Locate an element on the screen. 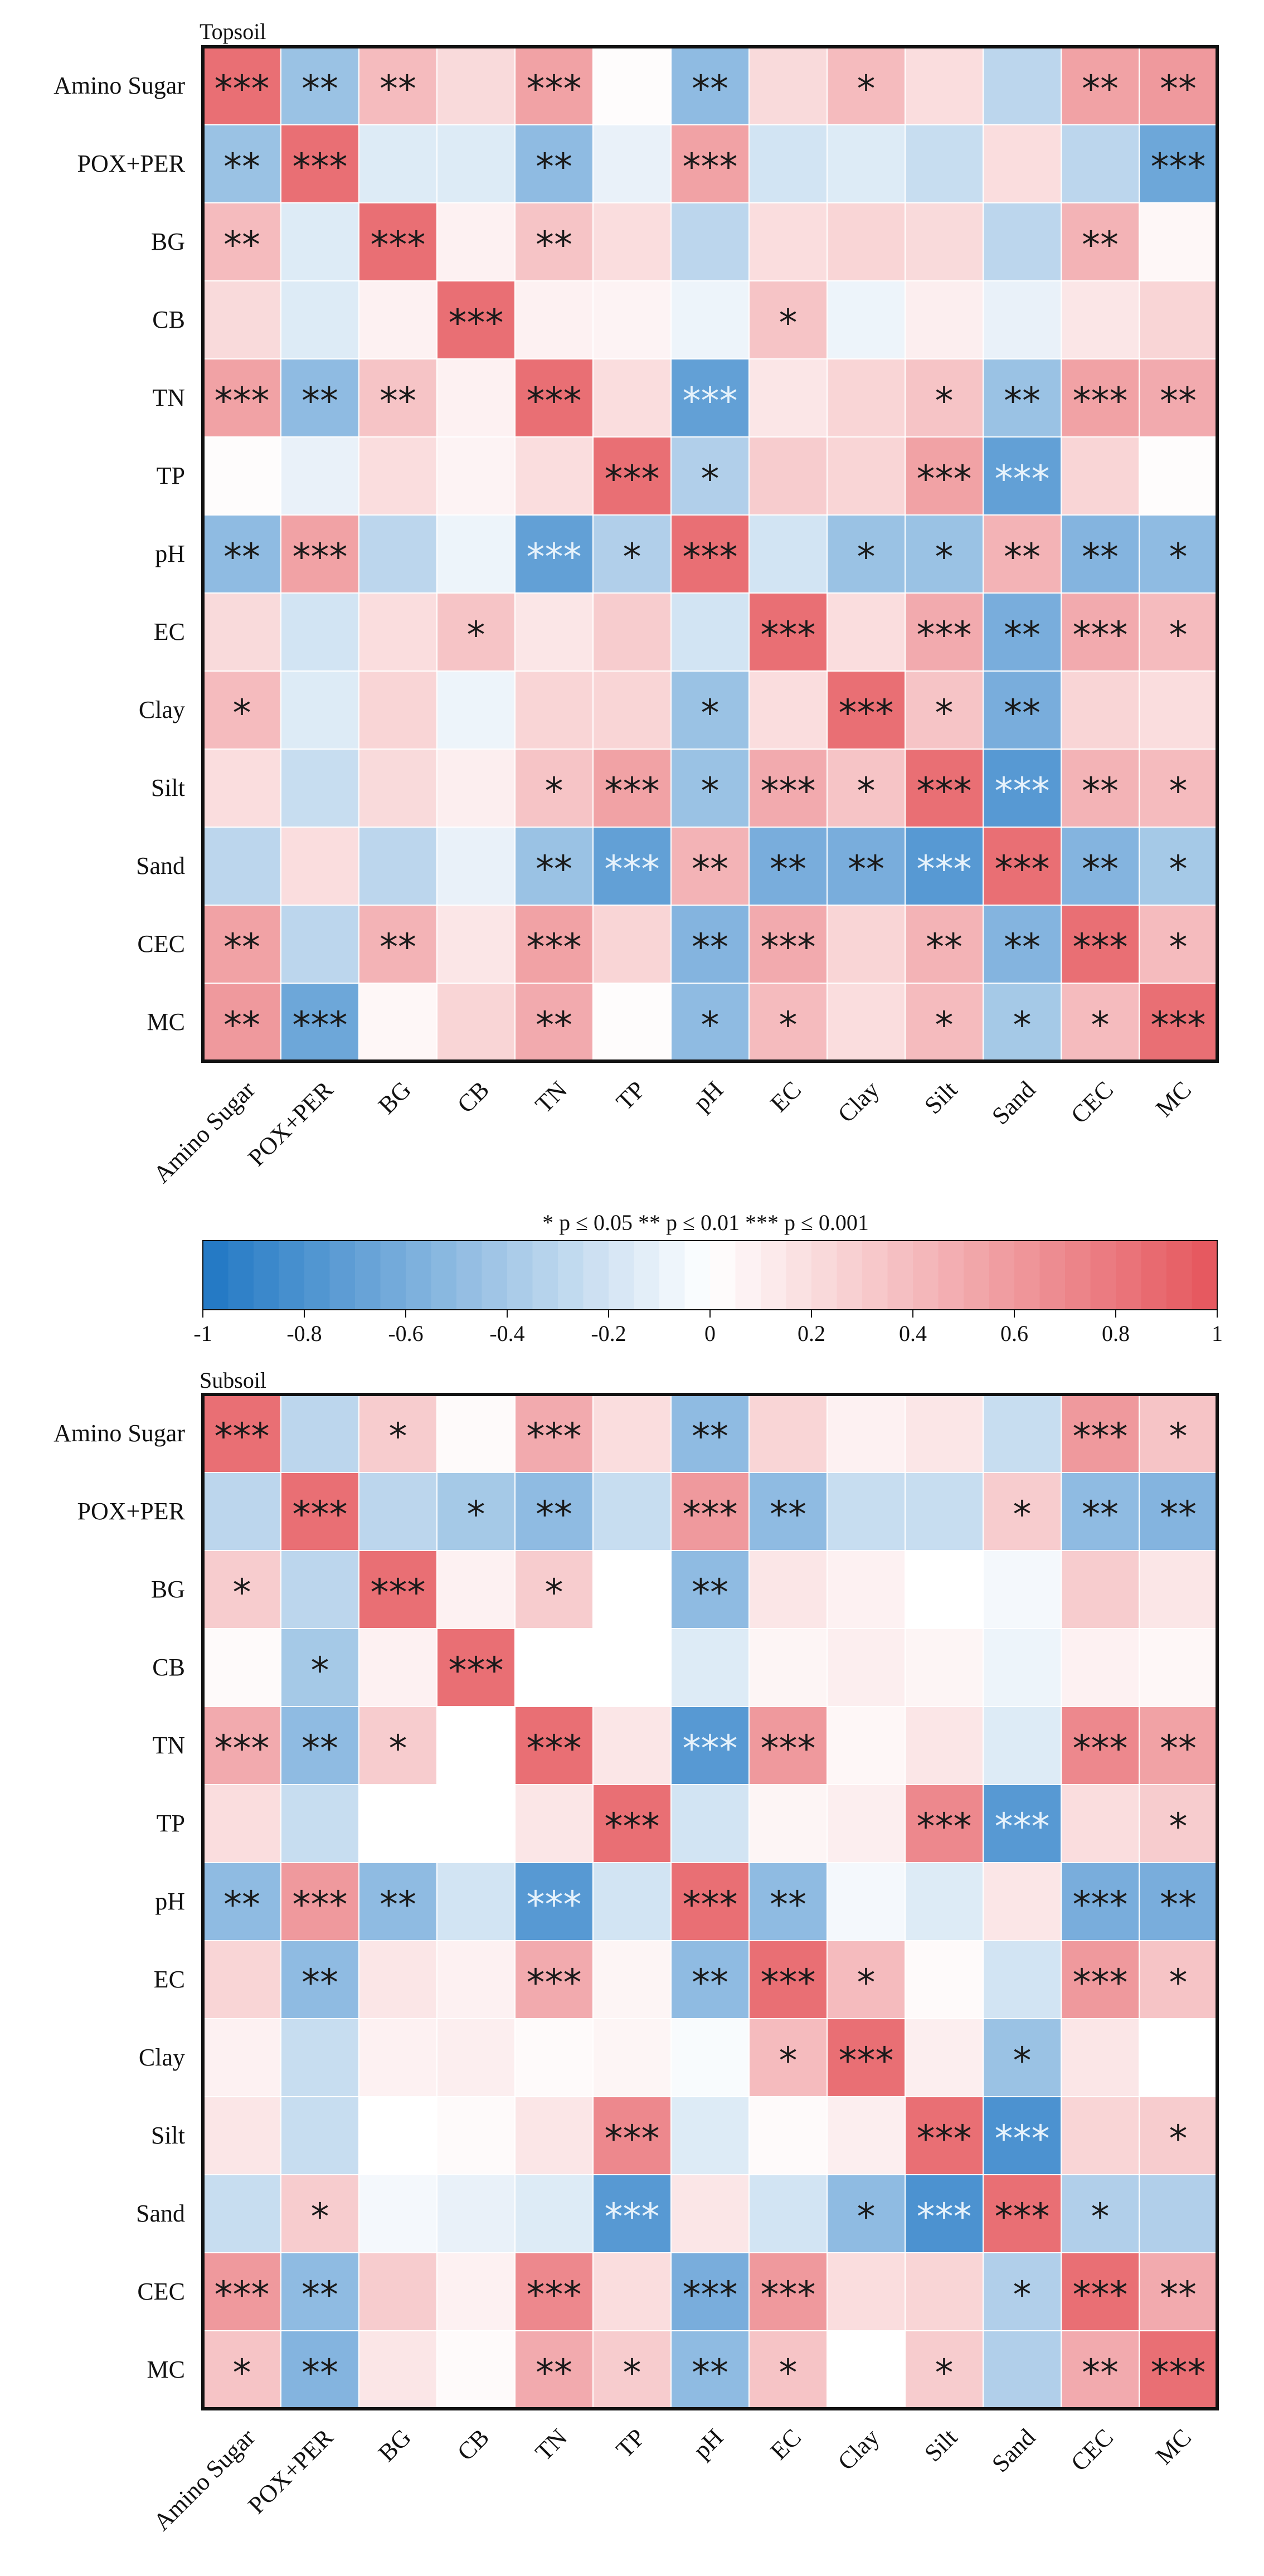 This screenshot has width=1264, height=2576. column-label: TN is located at coordinates (551, 1097).